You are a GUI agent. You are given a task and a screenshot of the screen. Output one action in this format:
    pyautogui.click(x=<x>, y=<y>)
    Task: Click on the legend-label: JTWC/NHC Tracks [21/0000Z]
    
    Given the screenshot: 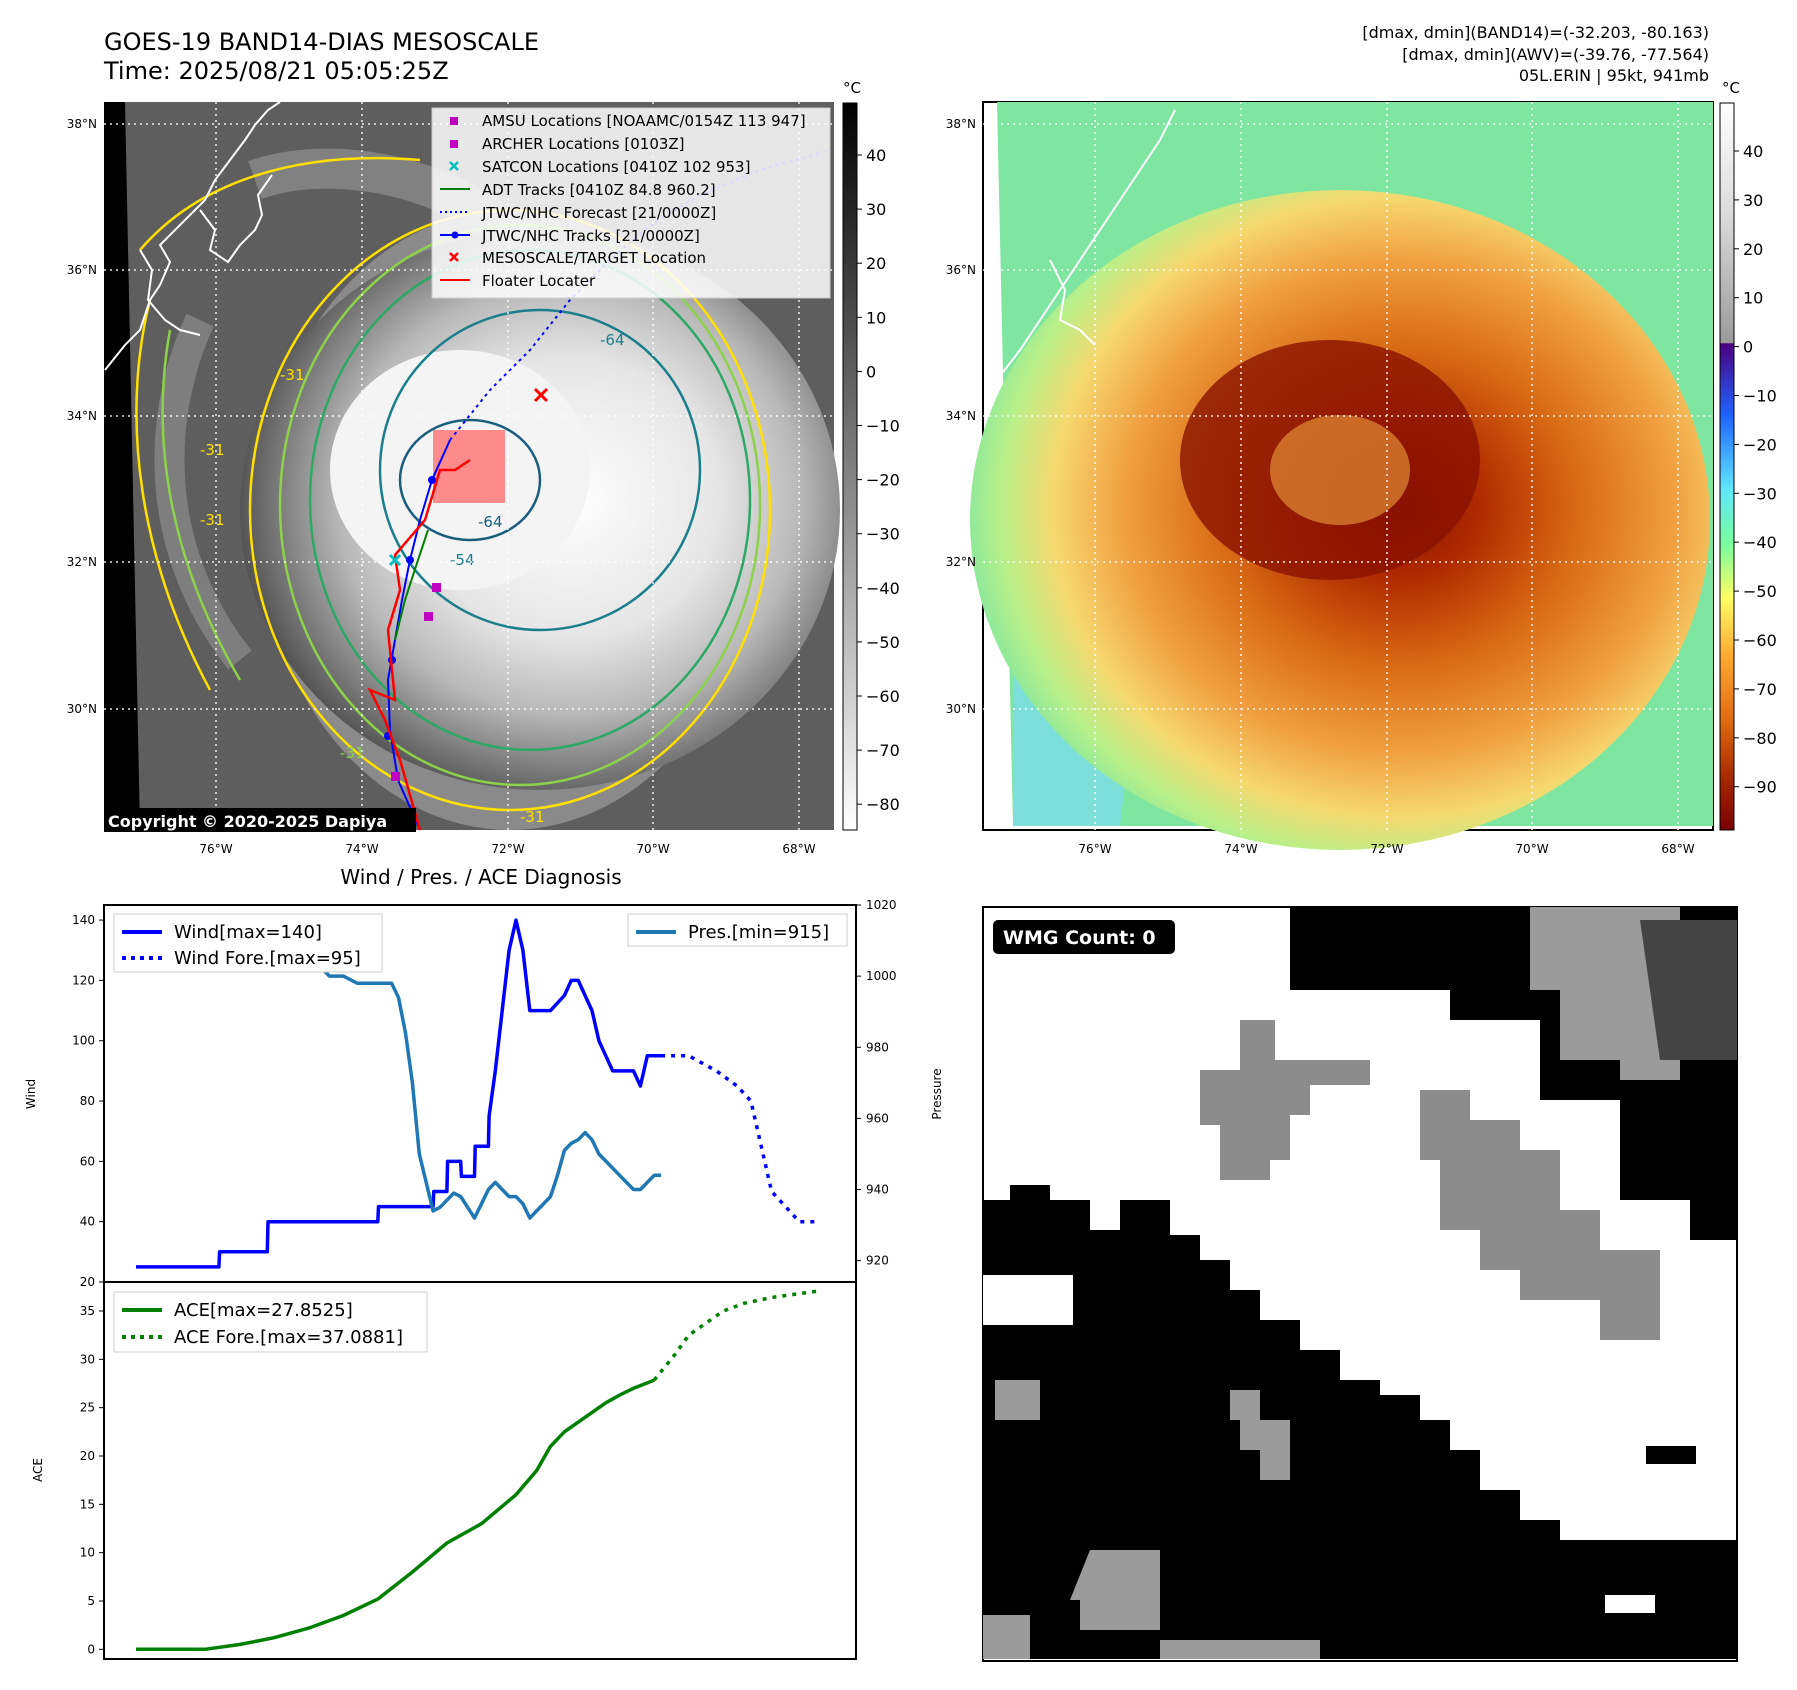 What is the action you would take?
    pyautogui.click(x=590, y=236)
    